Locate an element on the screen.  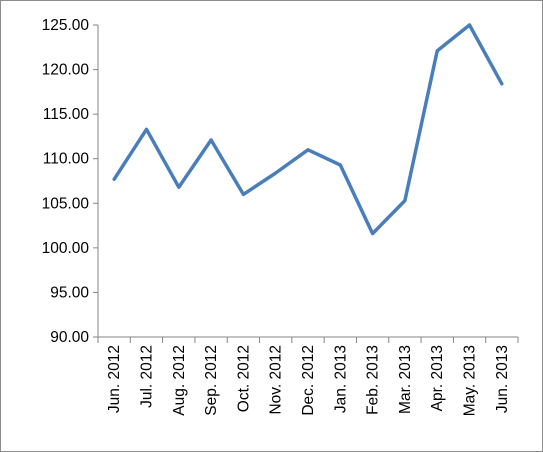
x-tick-label: Nov. 2012 is located at coordinates (276, 380).